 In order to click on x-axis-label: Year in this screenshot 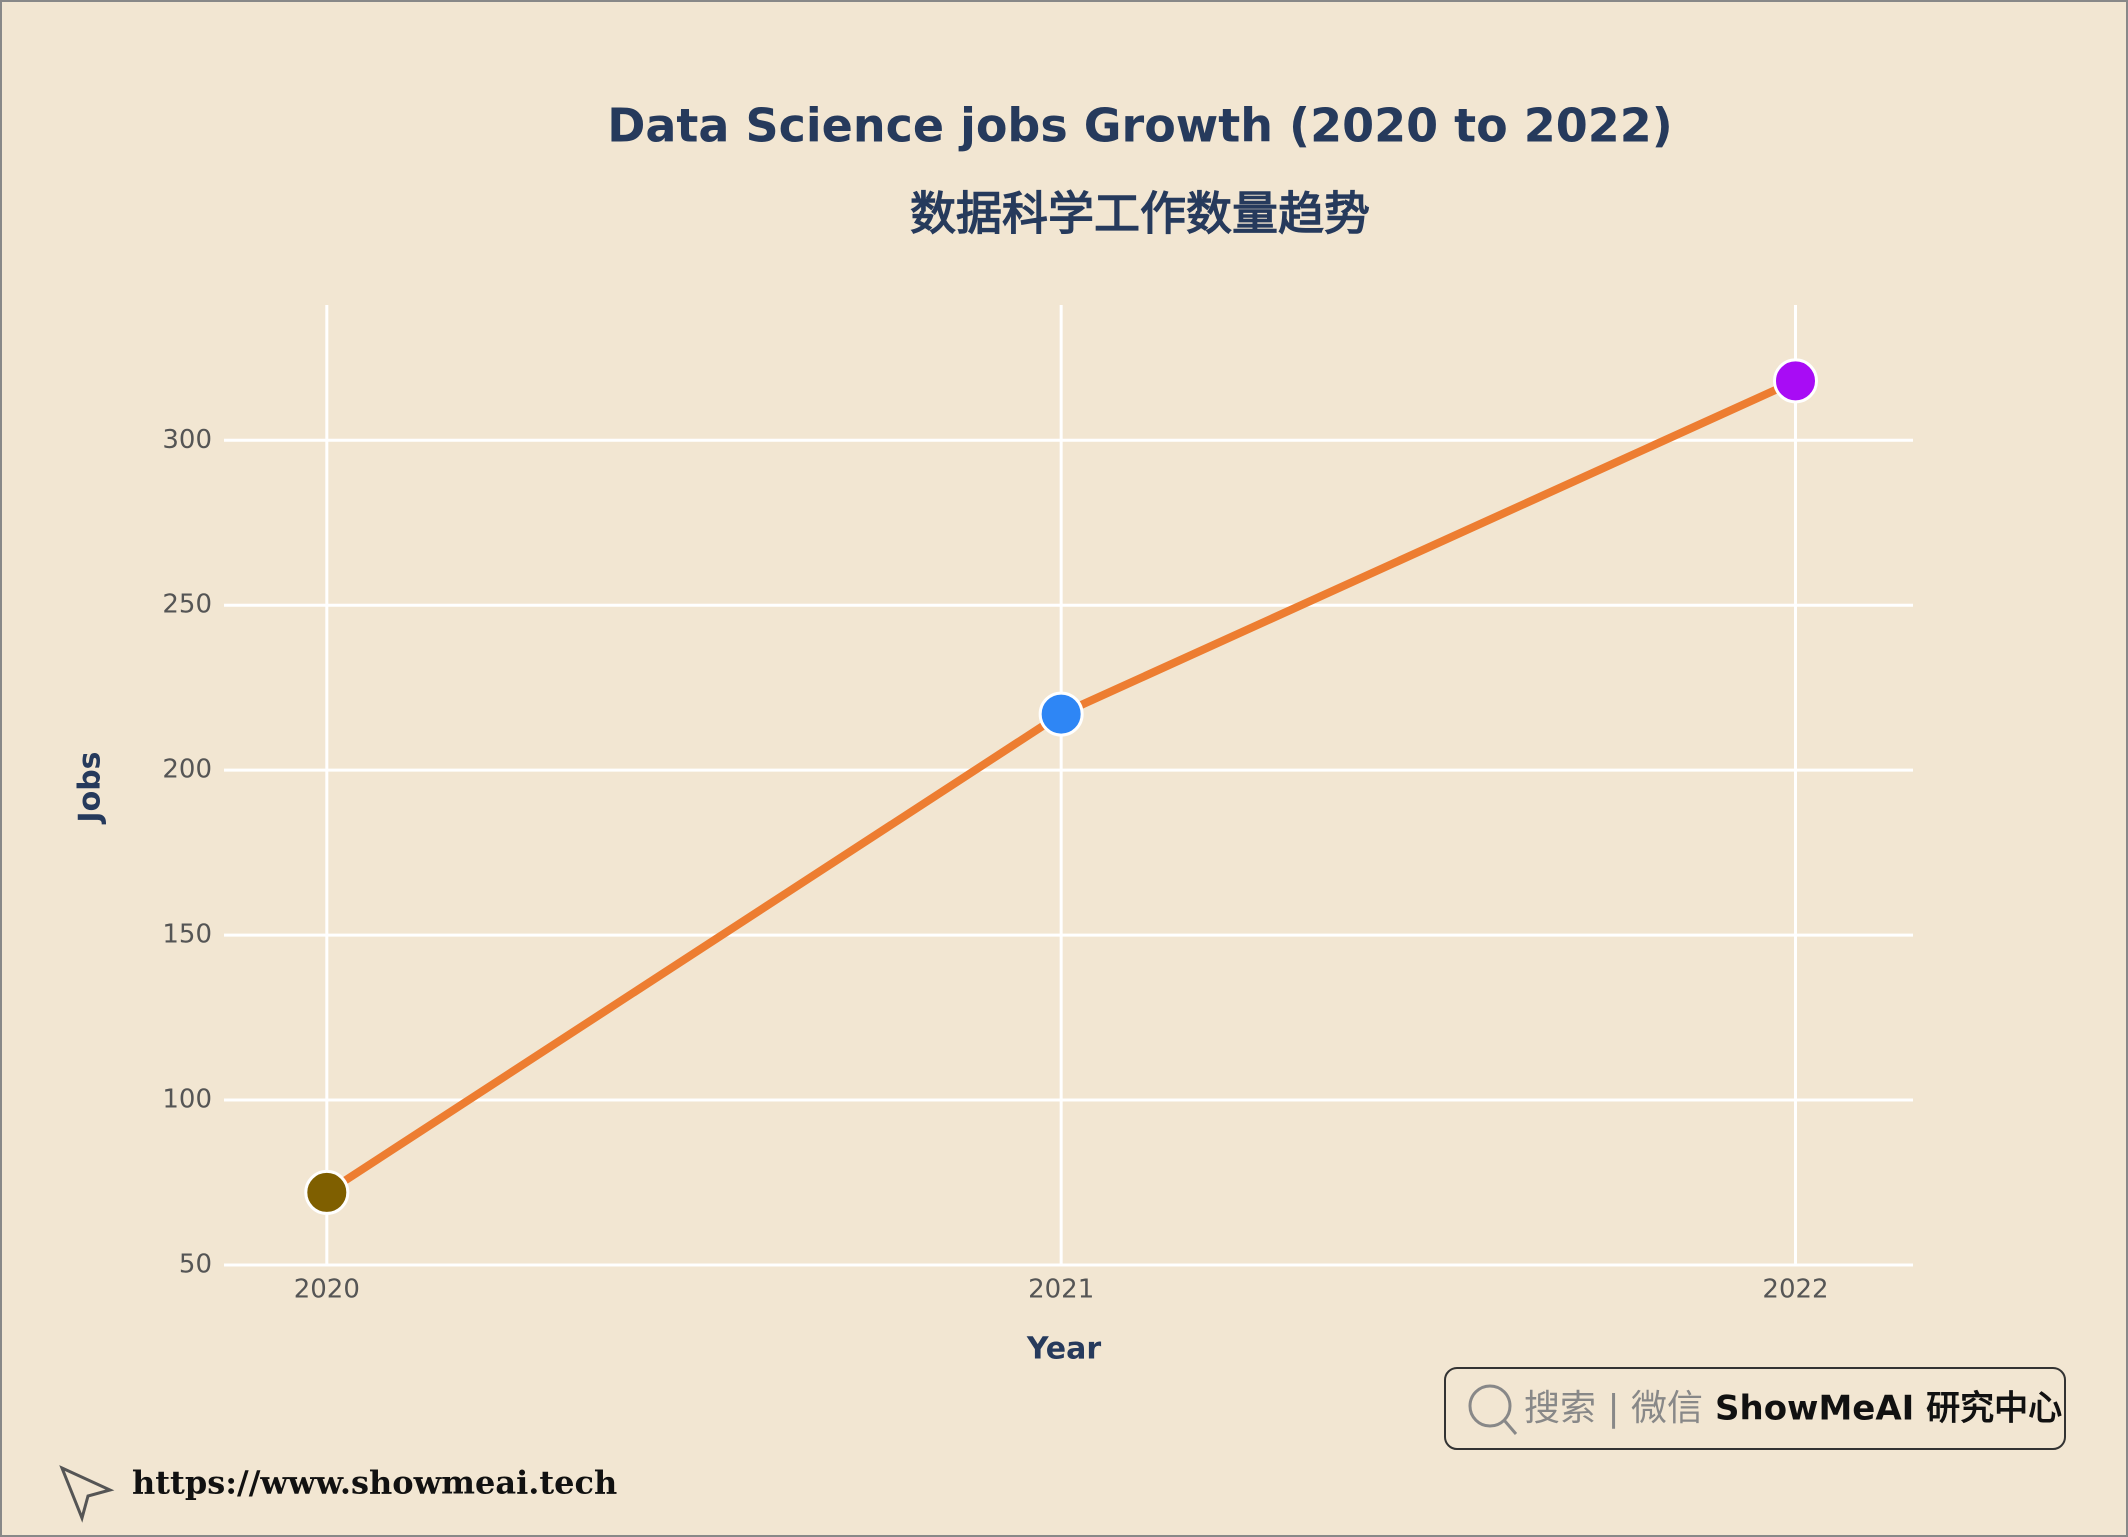, I will do `click(1064, 1349)`.